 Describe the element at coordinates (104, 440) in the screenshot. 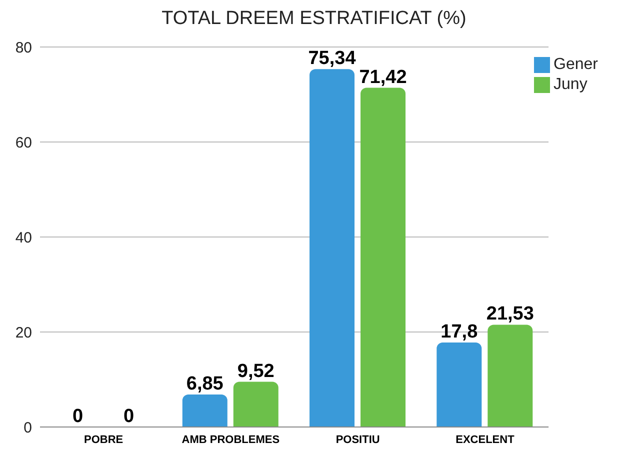

I see `x-tick-label: POBRE` at that location.